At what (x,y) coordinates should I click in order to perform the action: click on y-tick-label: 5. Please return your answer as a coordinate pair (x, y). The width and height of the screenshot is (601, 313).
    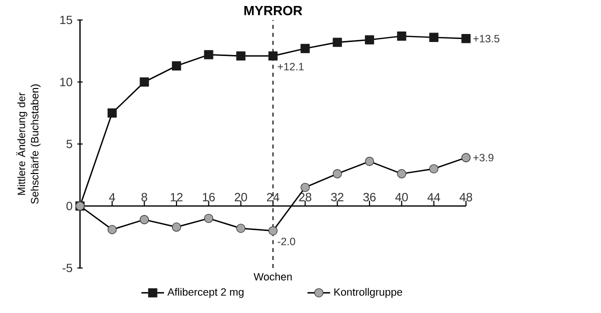
    Looking at the image, I should click on (69, 144).